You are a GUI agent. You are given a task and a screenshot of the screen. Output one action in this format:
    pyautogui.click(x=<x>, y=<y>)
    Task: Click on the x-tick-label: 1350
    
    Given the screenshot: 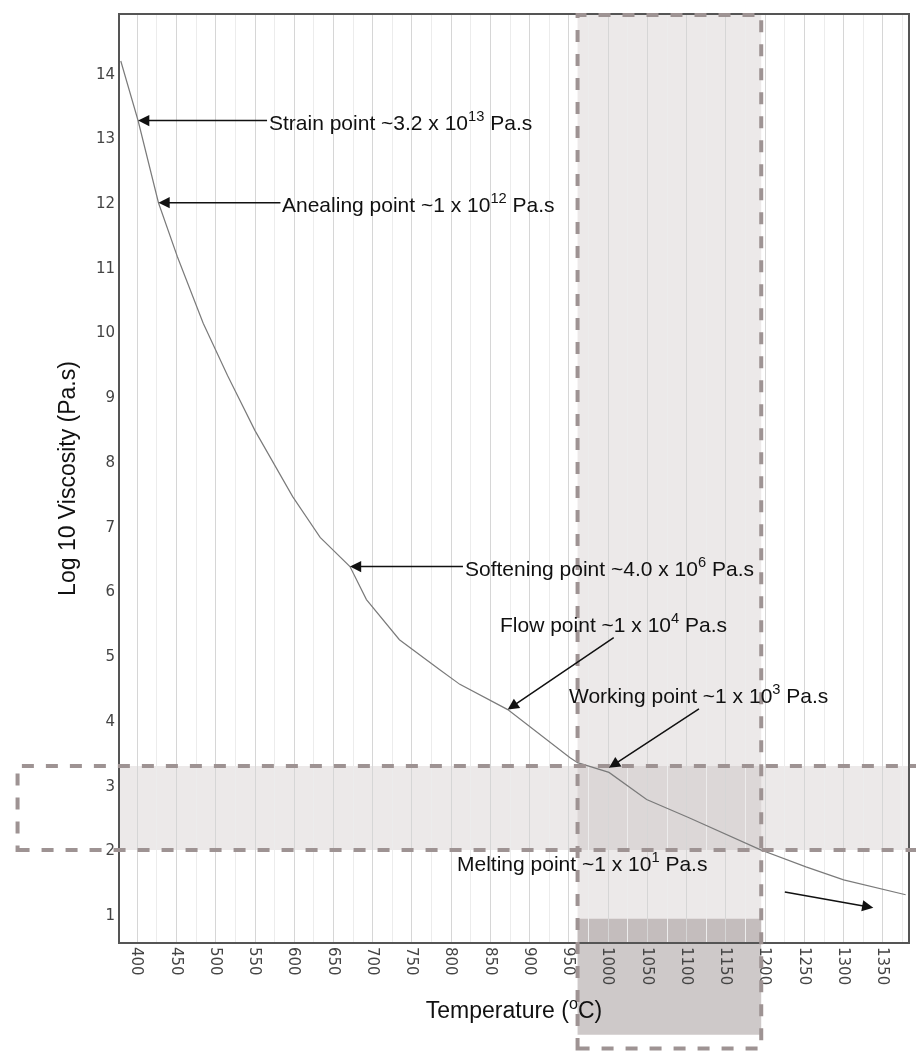 What is the action you would take?
    pyautogui.click(x=883, y=966)
    